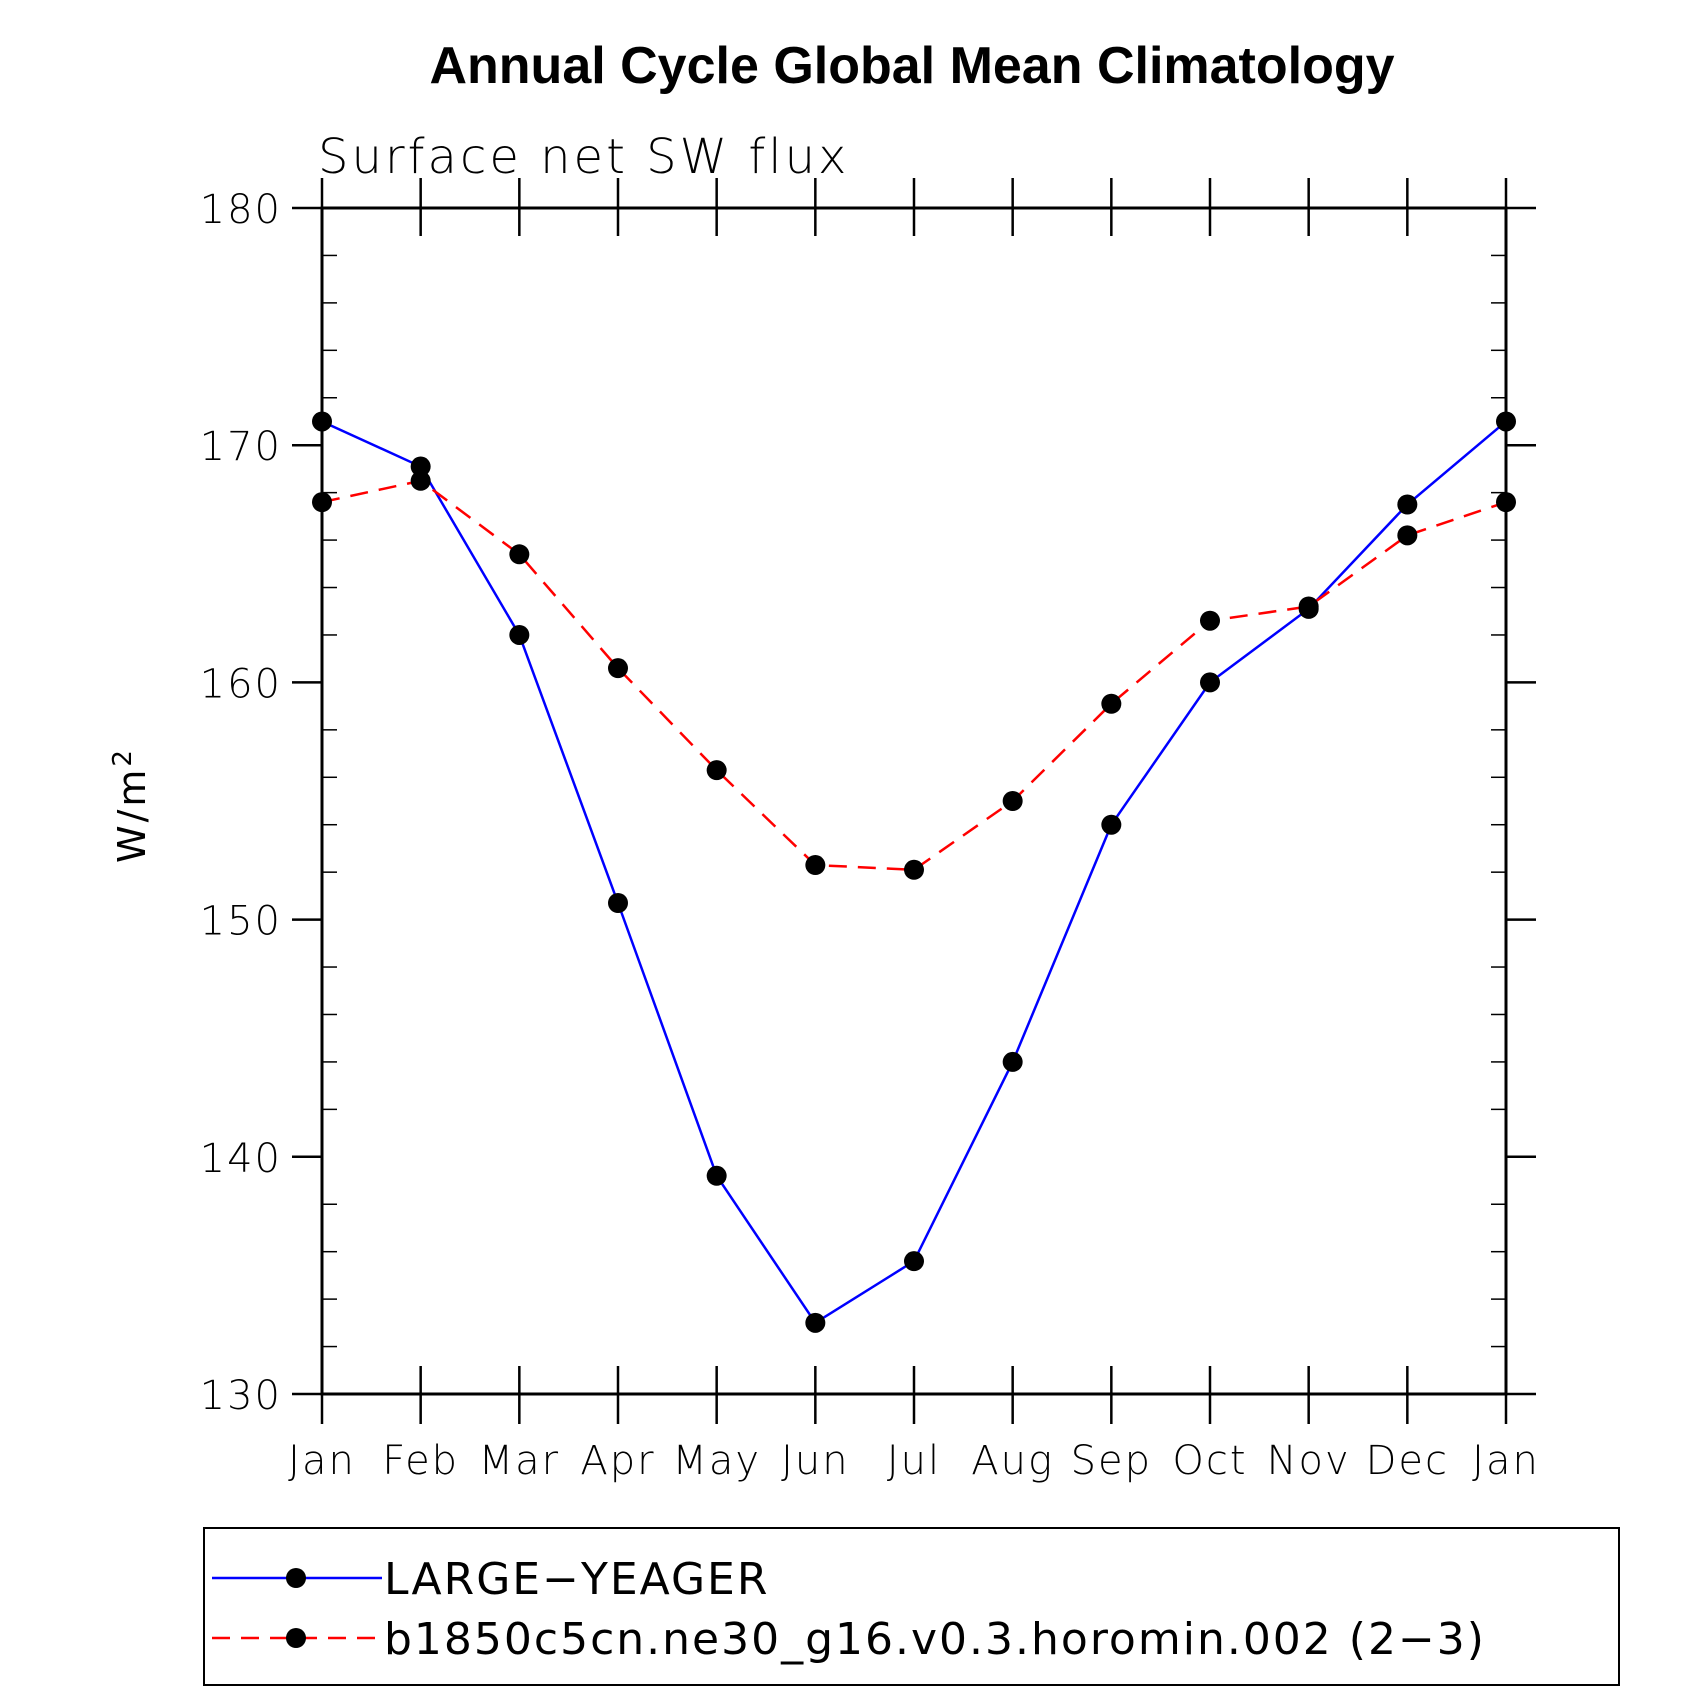  What do you see at coordinates (914, 1461) in the screenshot?
I see `x-tick-label: Jul` at bounding box center [914, 1461].